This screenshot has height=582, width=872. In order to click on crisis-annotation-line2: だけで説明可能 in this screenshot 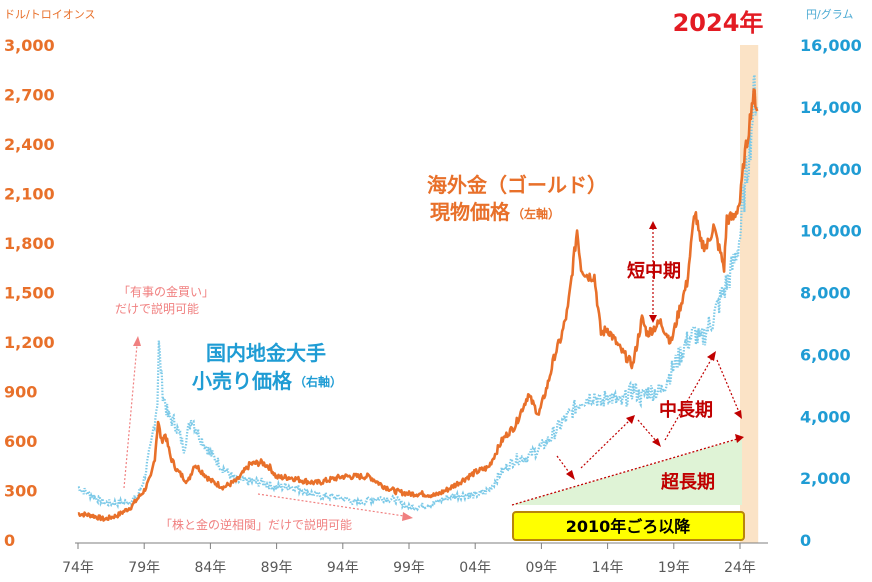, I will do `click(157, 308)`.